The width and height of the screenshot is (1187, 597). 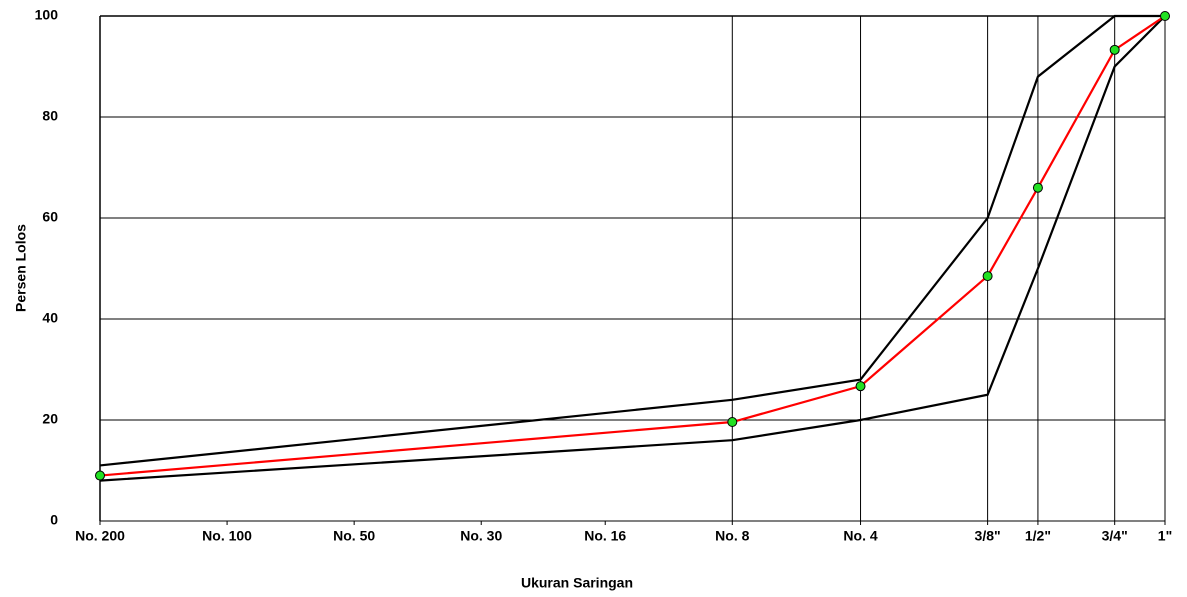 I want to click on x-tick-label: No. 50, so click(x=354, y=536).